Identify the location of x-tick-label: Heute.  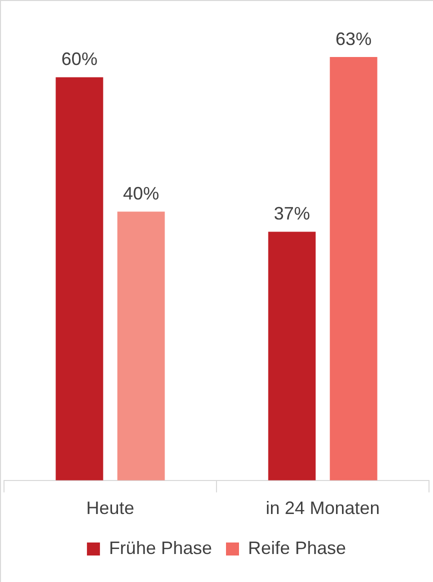
(110, 508).